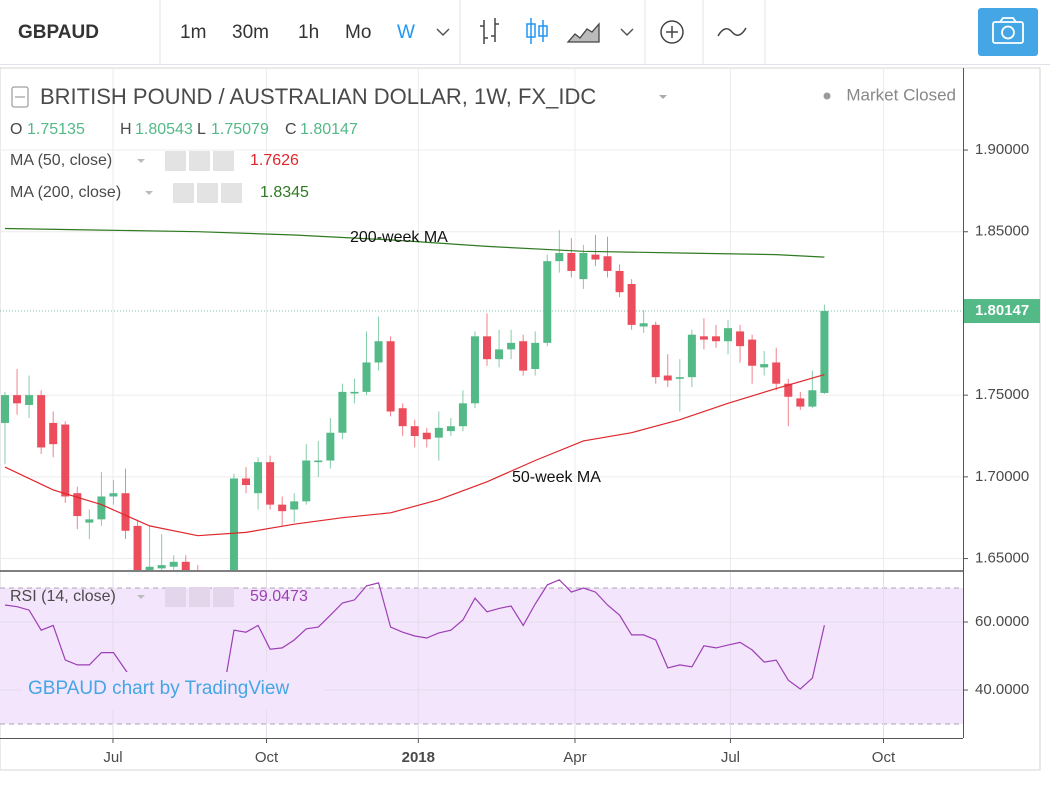 This screenshot has width=1050, height=787. Describe the element at coordinates (173, 691) in the screenshot. I see `watermark-background` at that location.